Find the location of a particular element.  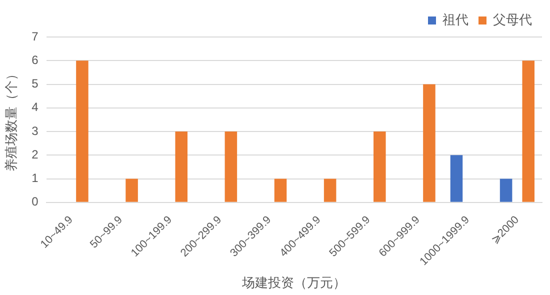

y-tick-label: 4 is located at coordinates (35, 107).